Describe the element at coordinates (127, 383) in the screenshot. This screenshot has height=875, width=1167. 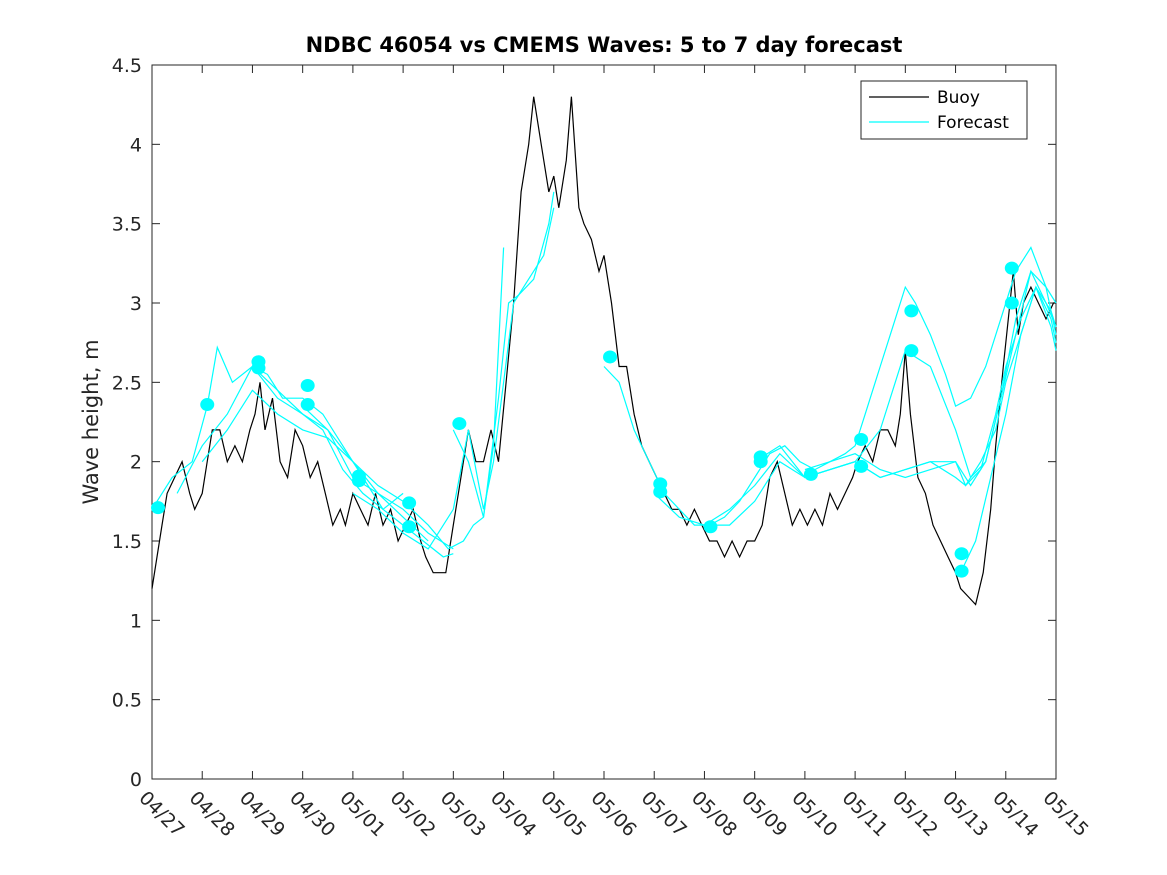
I see `y-tick-label: 2.5` at that location.